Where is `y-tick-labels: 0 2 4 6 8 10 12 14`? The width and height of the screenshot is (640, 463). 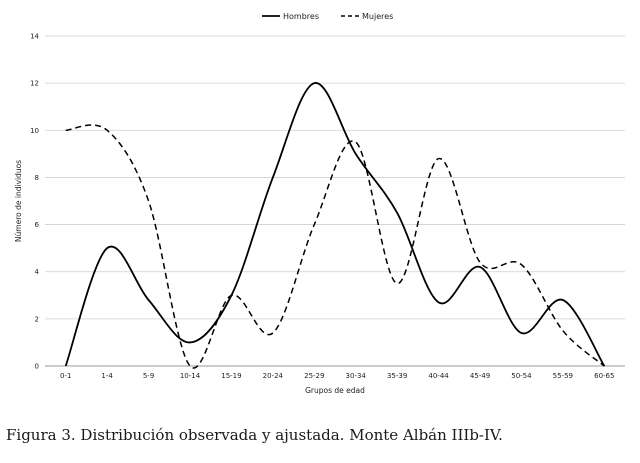 y-tick-labels: 0 2 4 6 8 10 12 14 is located at coordinates (34, 202).